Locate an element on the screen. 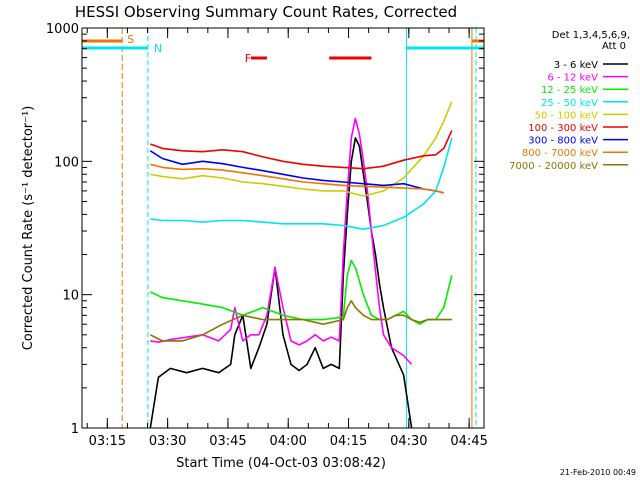 Image resolution: width=640 pixels, height=480 pixels. legend-header: Det 1,3,4,5,6,9, is located at coordinates (591, 35).